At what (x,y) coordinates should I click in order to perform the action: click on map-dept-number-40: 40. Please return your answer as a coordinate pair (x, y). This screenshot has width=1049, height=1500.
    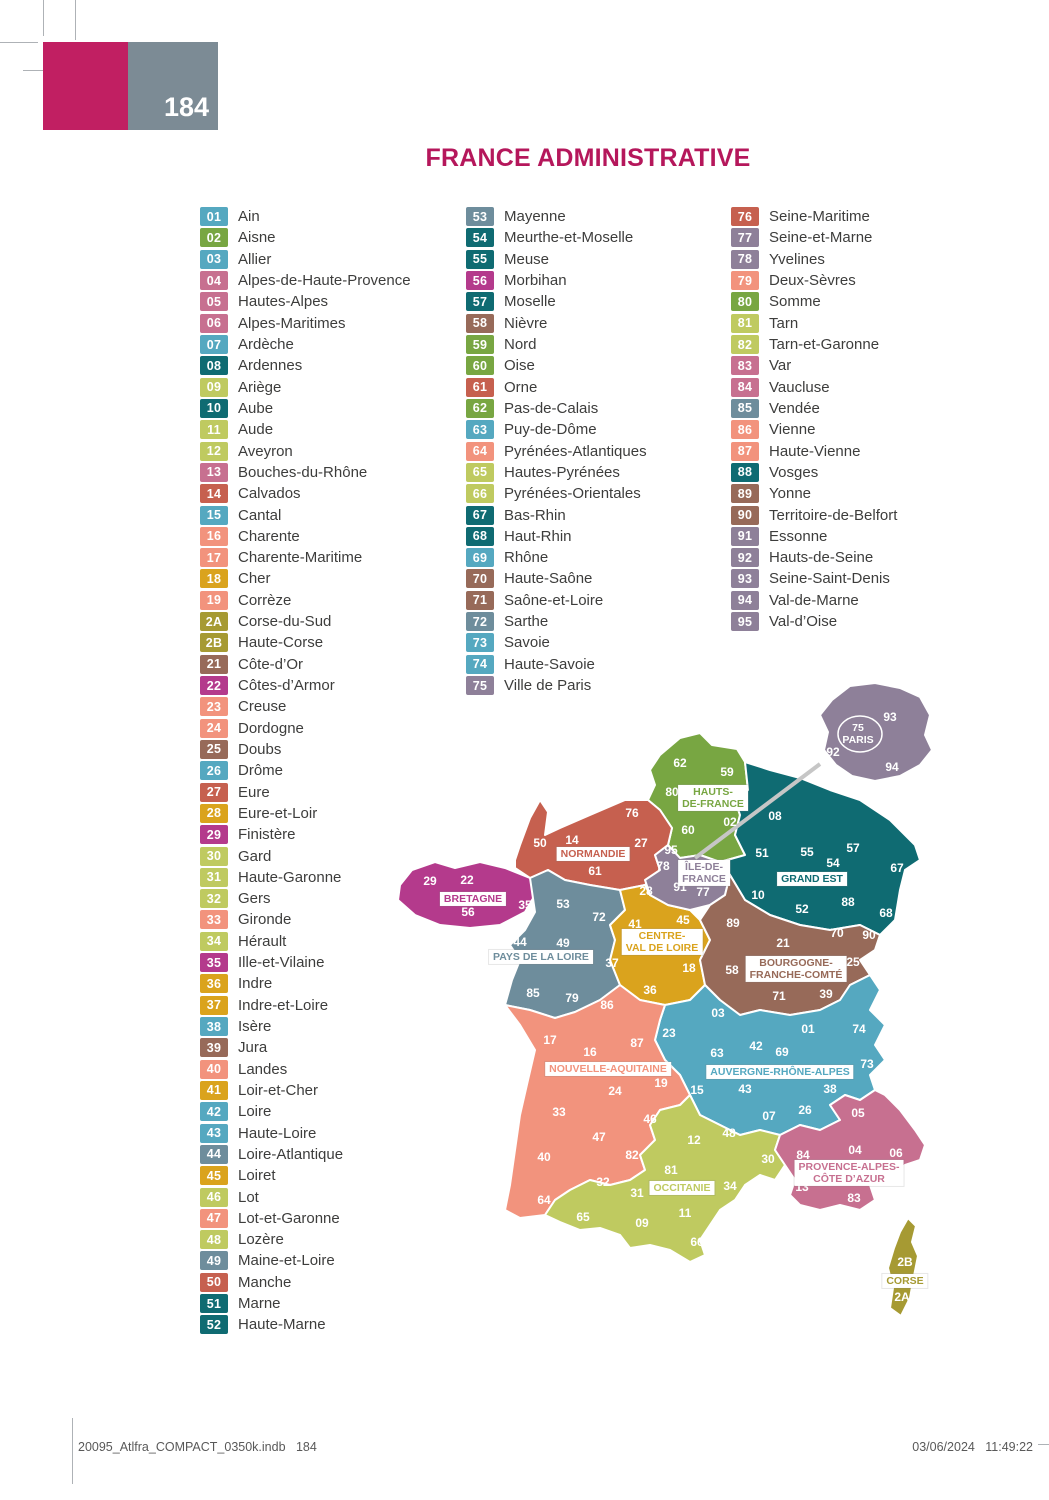
    Looking at the image, I should click on (544, 1157).